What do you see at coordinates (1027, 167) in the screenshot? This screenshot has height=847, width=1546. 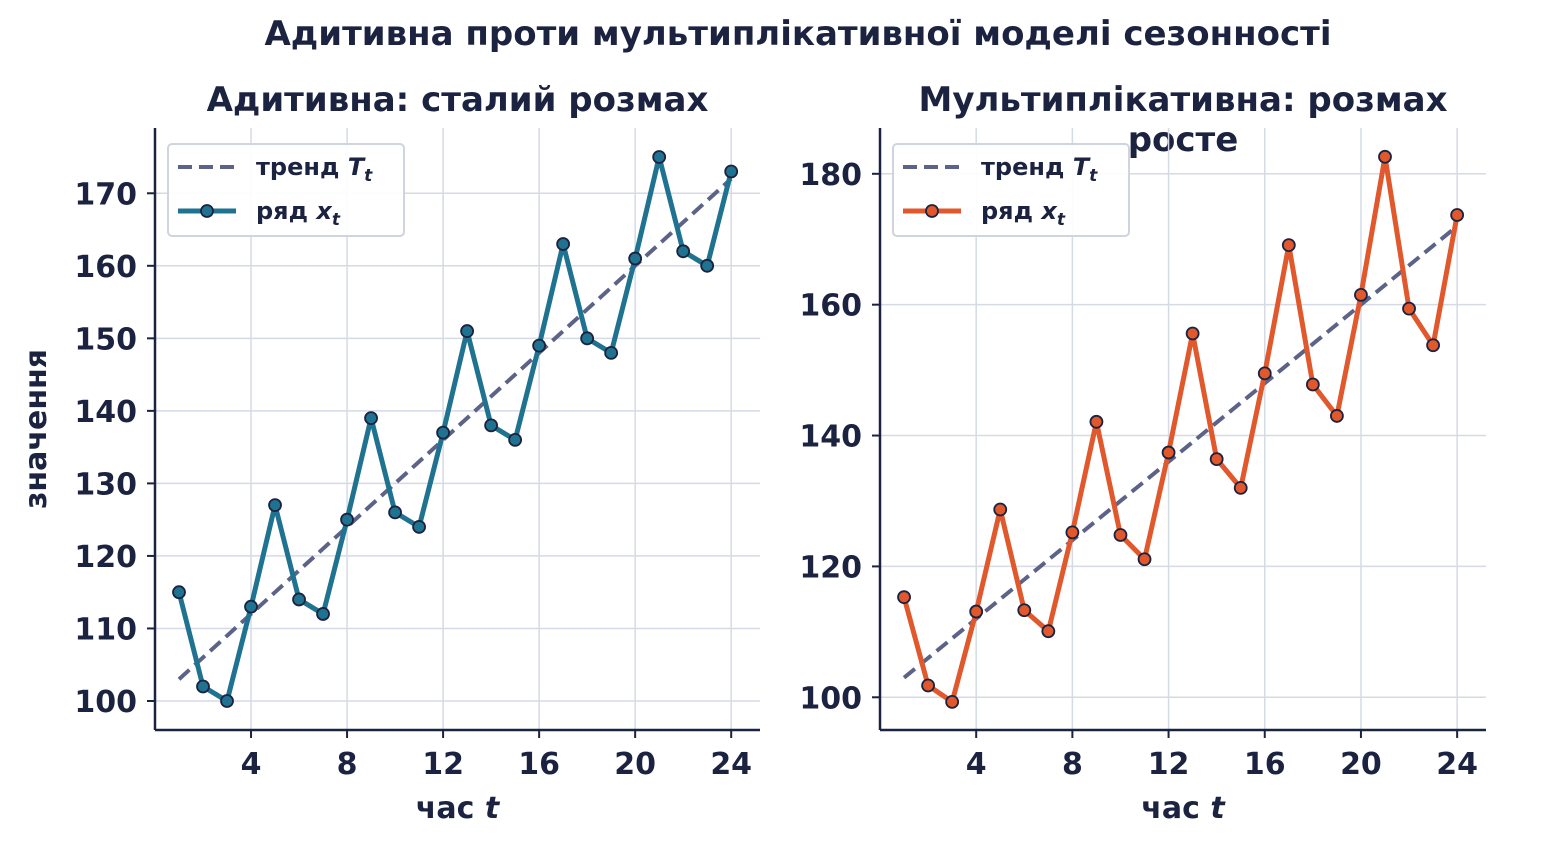 I see `legend-label-word: тренд` at bounding box center [1027, 167].